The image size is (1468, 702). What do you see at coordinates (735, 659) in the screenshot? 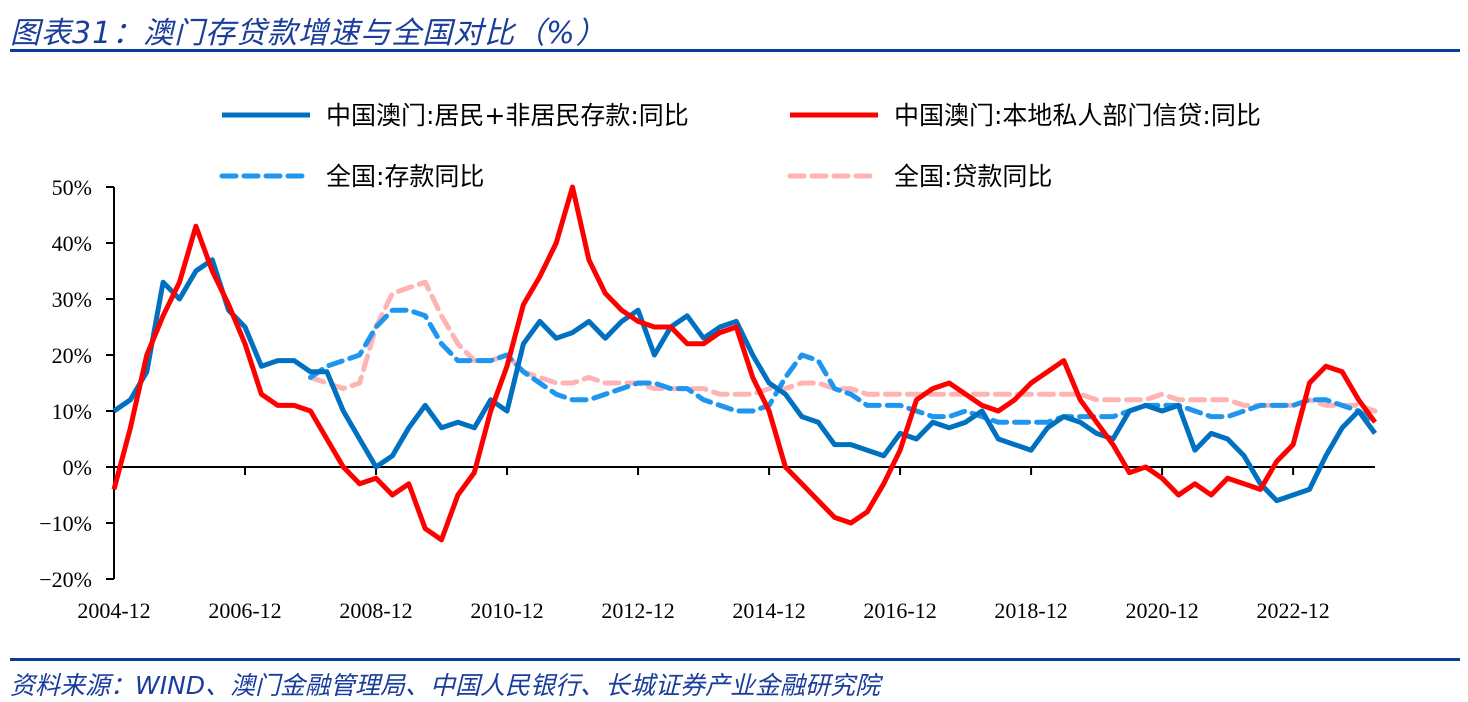
I see `source-rule` at bounding box center [735, 659].